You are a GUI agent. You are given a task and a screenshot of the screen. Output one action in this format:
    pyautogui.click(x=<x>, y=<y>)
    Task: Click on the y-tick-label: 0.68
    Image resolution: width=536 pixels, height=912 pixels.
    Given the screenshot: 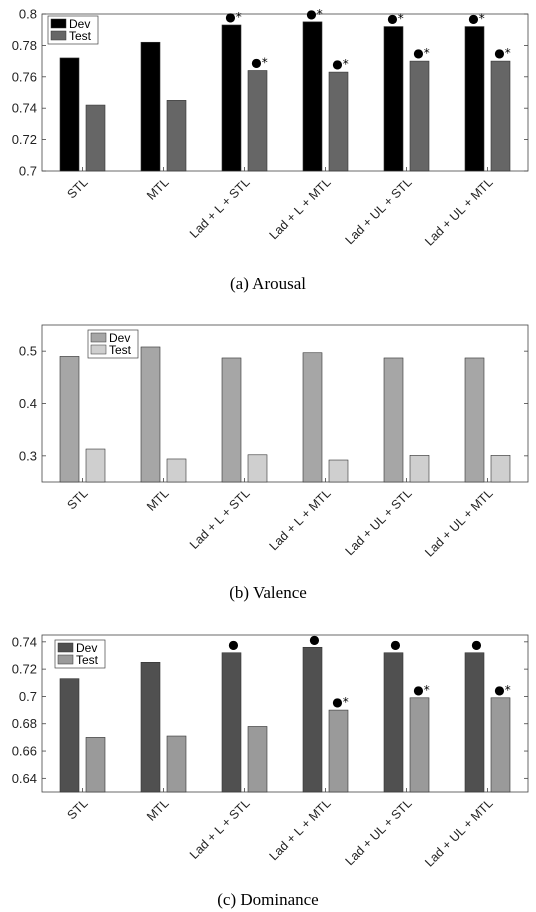 What is the action you would take?
    pyautogui.click(x=24, y=723)
    